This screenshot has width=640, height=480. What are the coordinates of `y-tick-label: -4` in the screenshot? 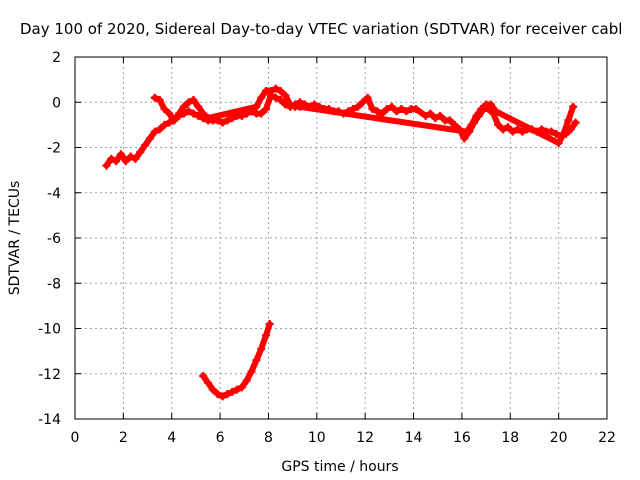 It's located at (54, 194).